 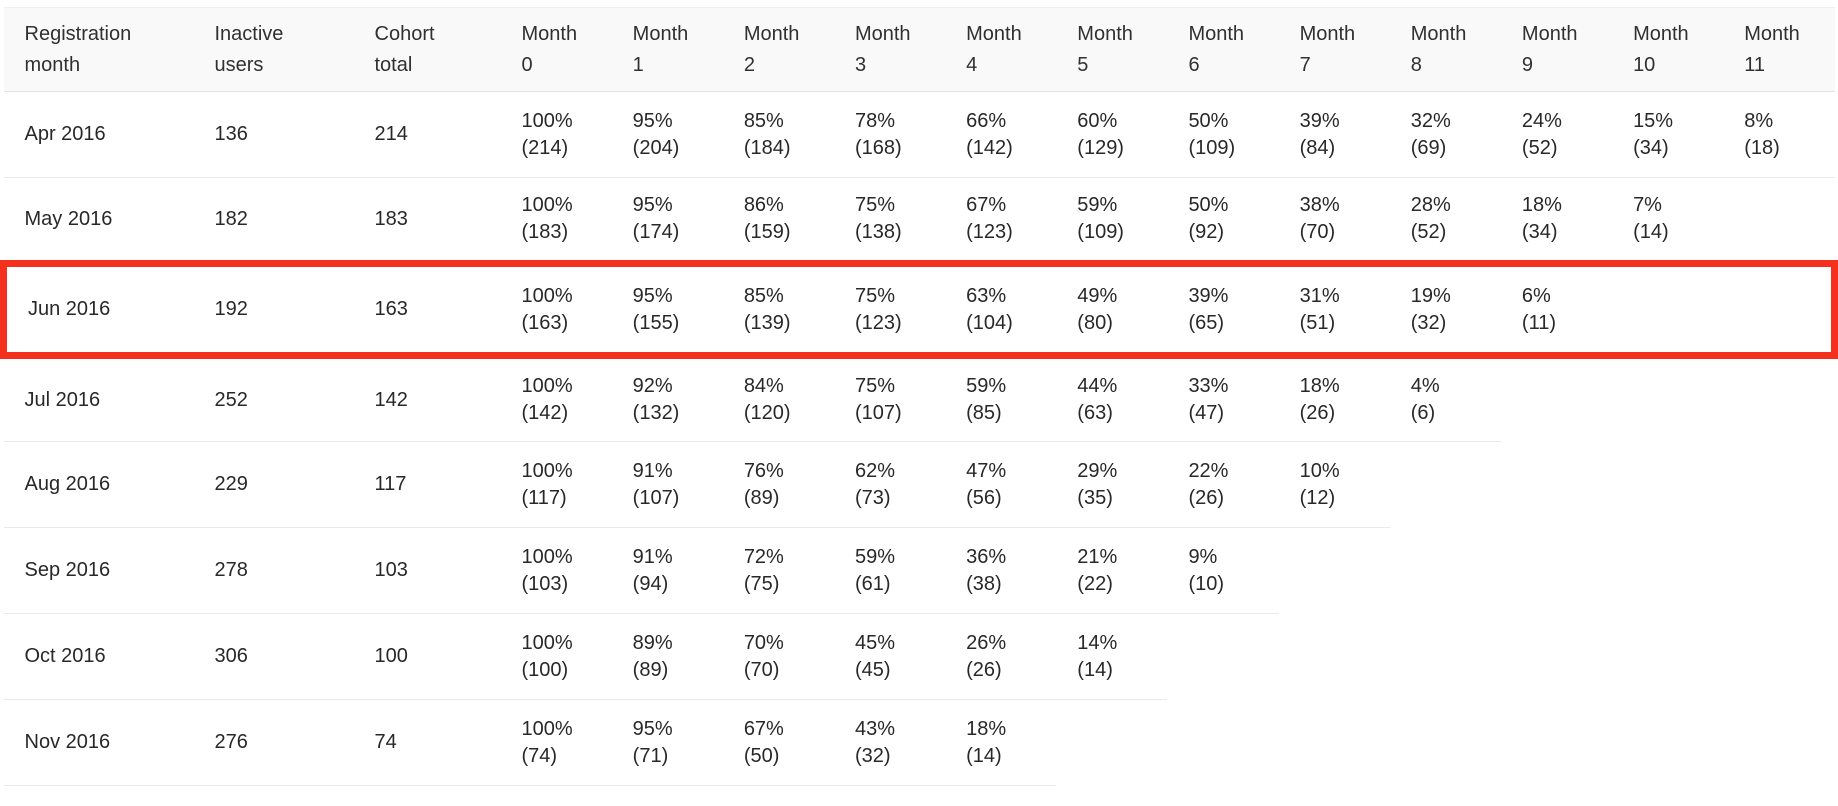 What do you see at coordinates (1223, 220) in the screenshot?
I see `retention-cell: 50% (92)` at bounding box center [1223, 220].